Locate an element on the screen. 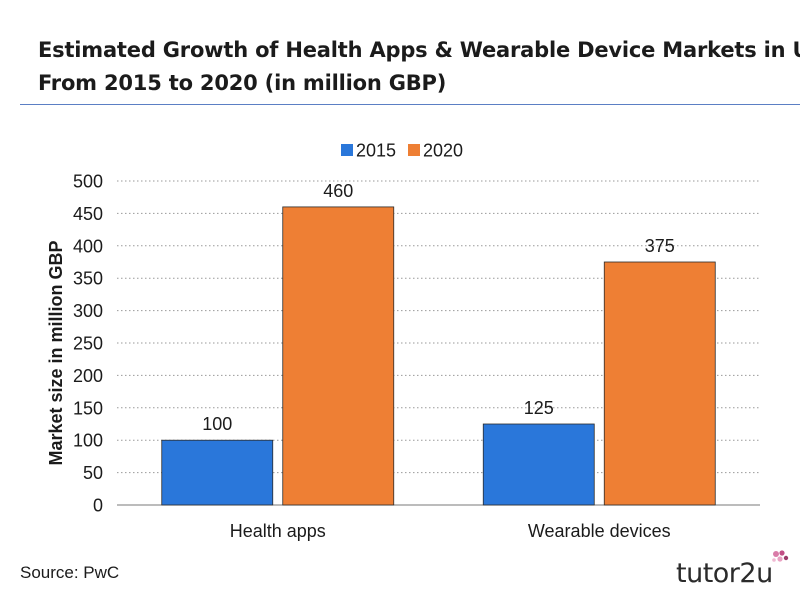  y-tick-label: 400 is located at coordinates (88, 246).